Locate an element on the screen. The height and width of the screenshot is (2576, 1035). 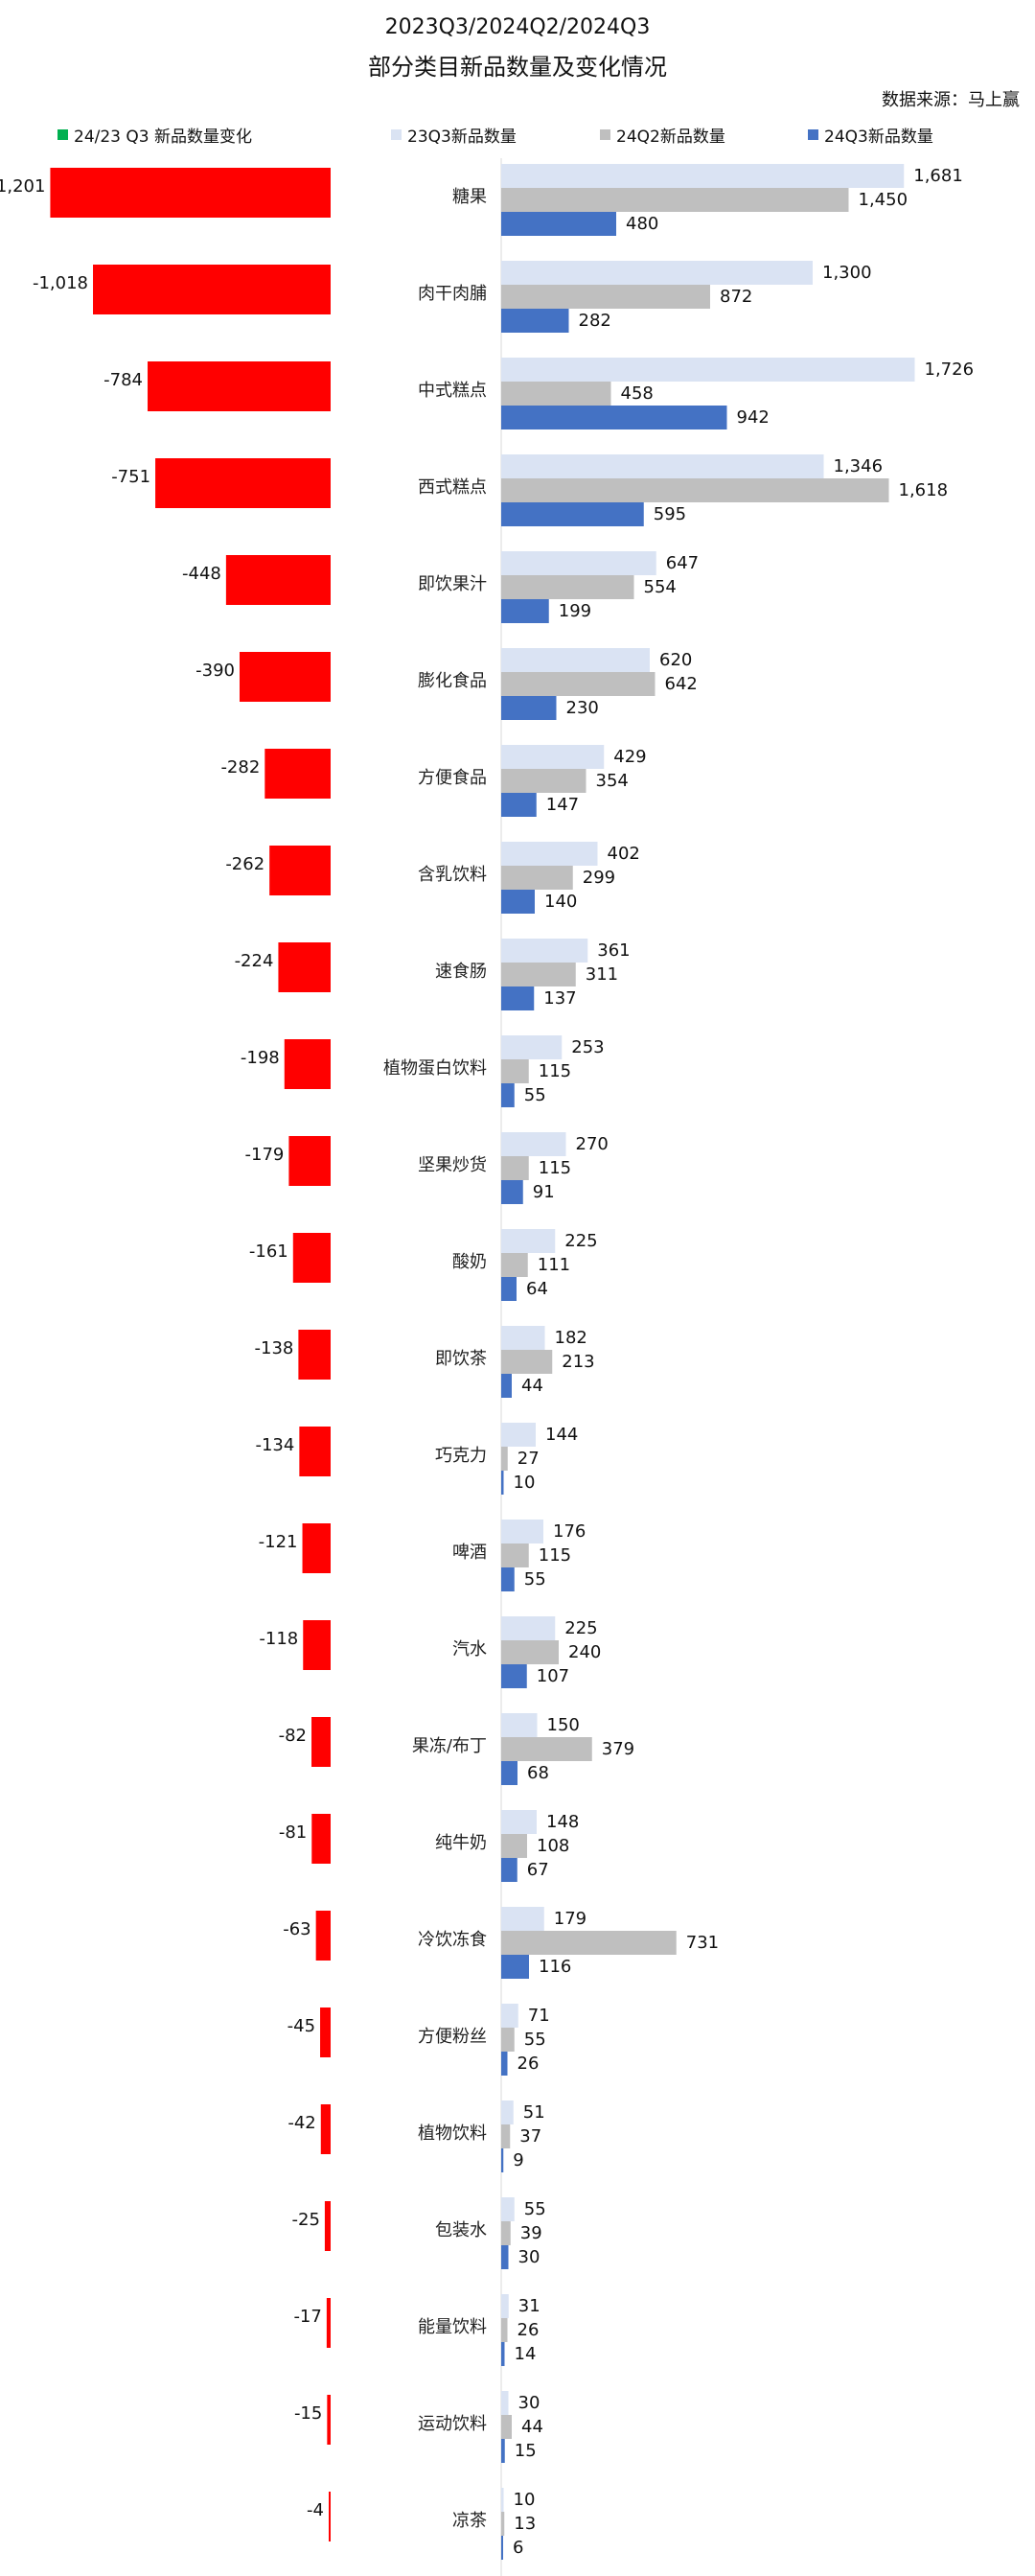
data-label-q2_24: 115 is located at coordinates (555, 1555).